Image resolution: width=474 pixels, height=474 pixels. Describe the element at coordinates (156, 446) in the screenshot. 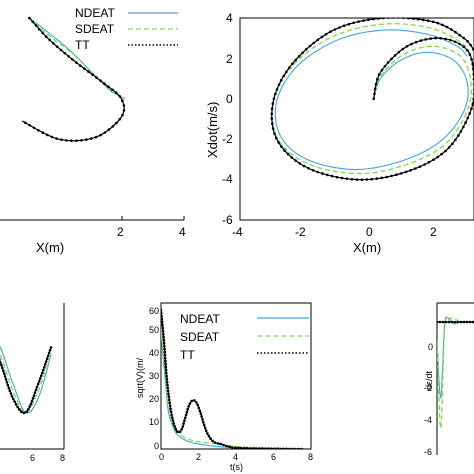

I see `bottom-middle-y-tick-label-0: 0` at that location.